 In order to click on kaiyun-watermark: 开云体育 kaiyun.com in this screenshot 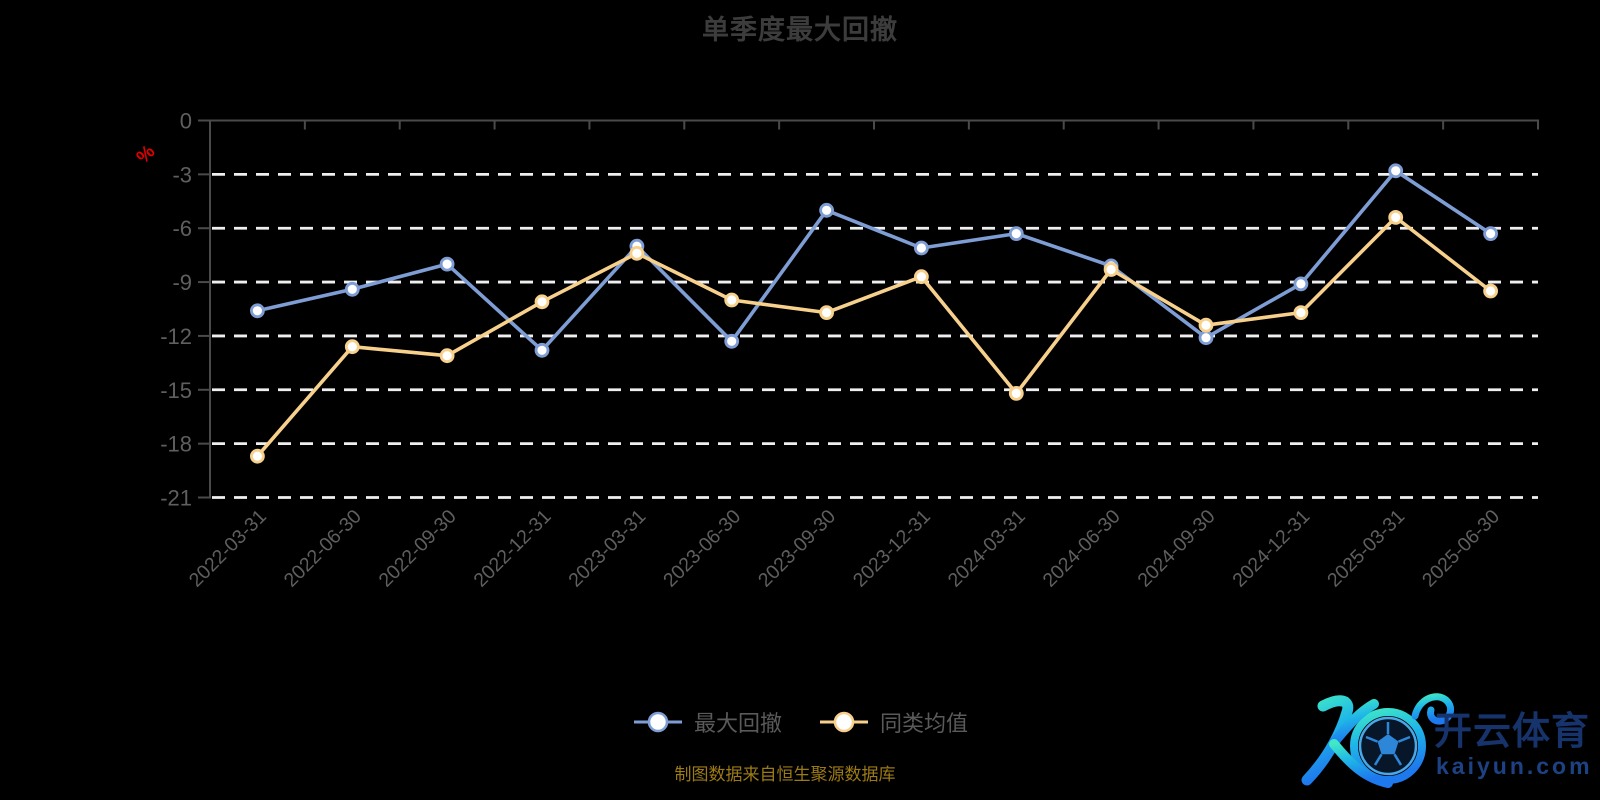, I will do `click(1447, 740)`.